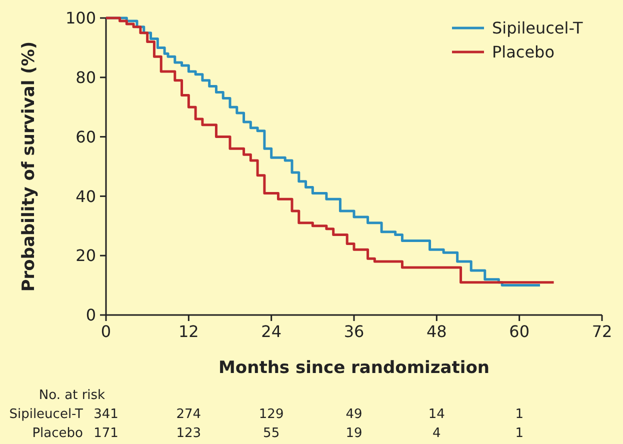  What do you see at coordinates (80, 18) in the screenshot?
I see `y-tick-label: 100` at bounding box center [80, 18].